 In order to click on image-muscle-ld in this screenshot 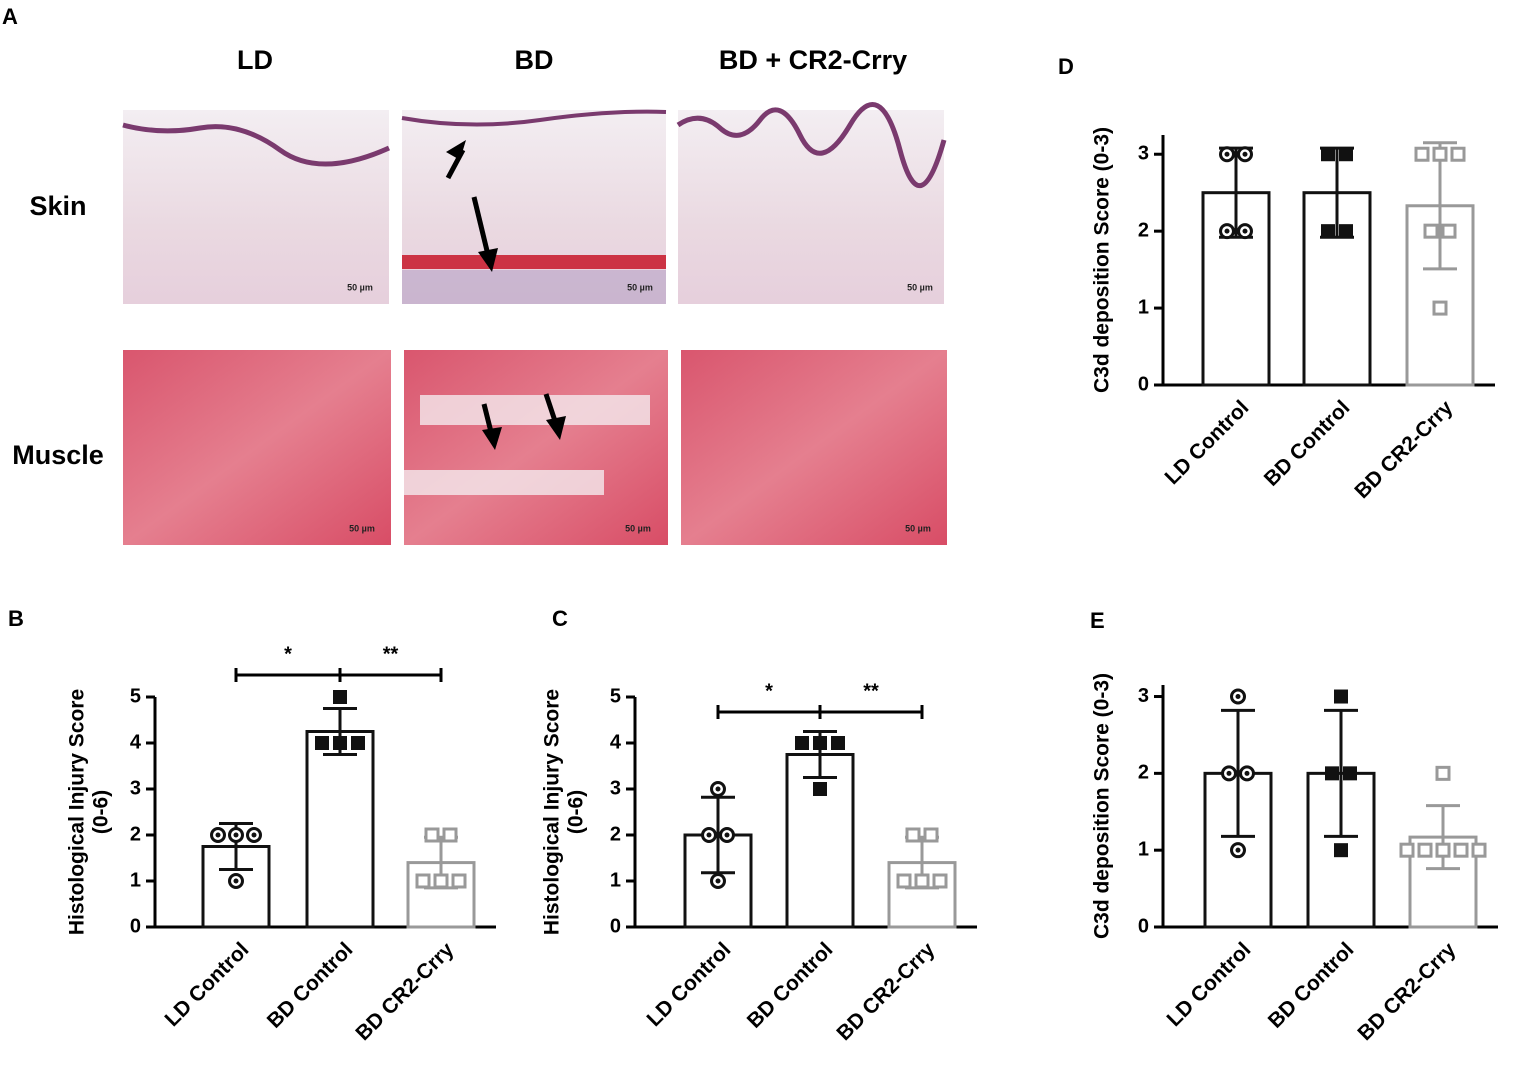, I will do `click(257, 447)`.